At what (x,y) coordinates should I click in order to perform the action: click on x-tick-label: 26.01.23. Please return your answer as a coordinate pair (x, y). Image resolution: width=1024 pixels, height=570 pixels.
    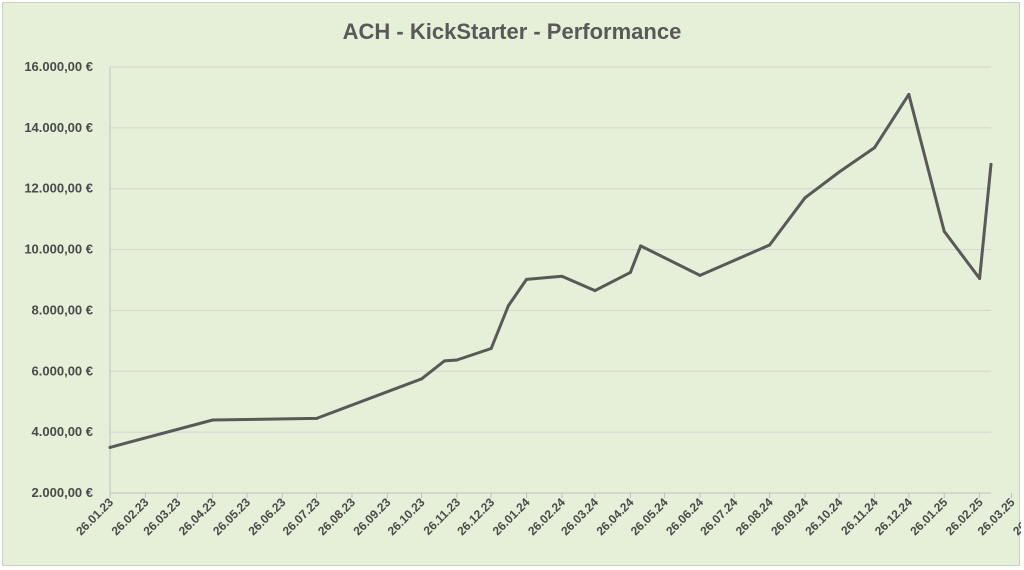
    Looking at the image, I should click on (94, 516).